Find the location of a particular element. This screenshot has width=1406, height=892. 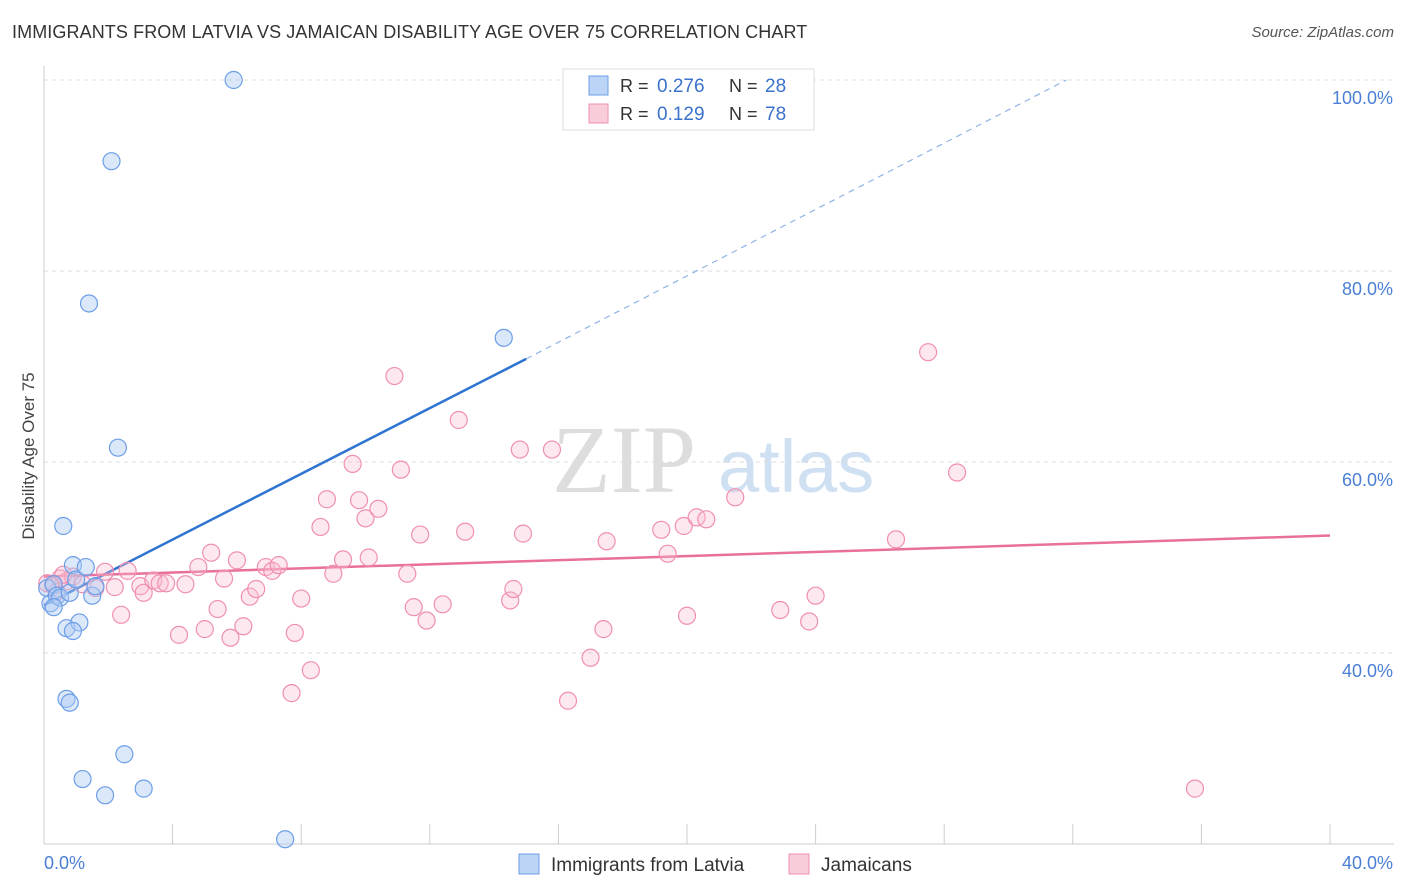

trend-line-latvia-extension is located at coordinates (796, 219).